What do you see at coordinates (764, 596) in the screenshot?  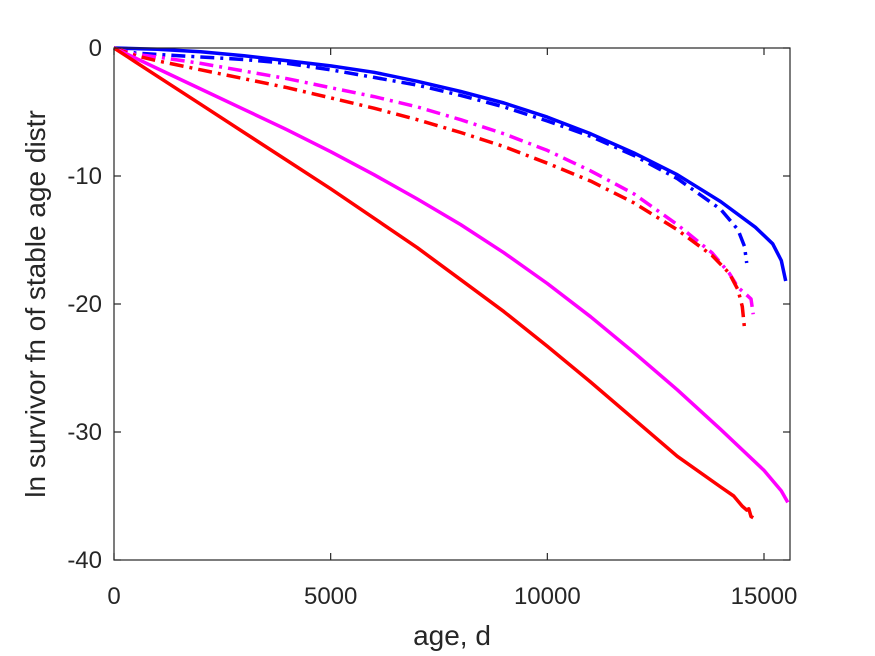 I see `x-tick-label: 15000` at bounding box center [764, 596].